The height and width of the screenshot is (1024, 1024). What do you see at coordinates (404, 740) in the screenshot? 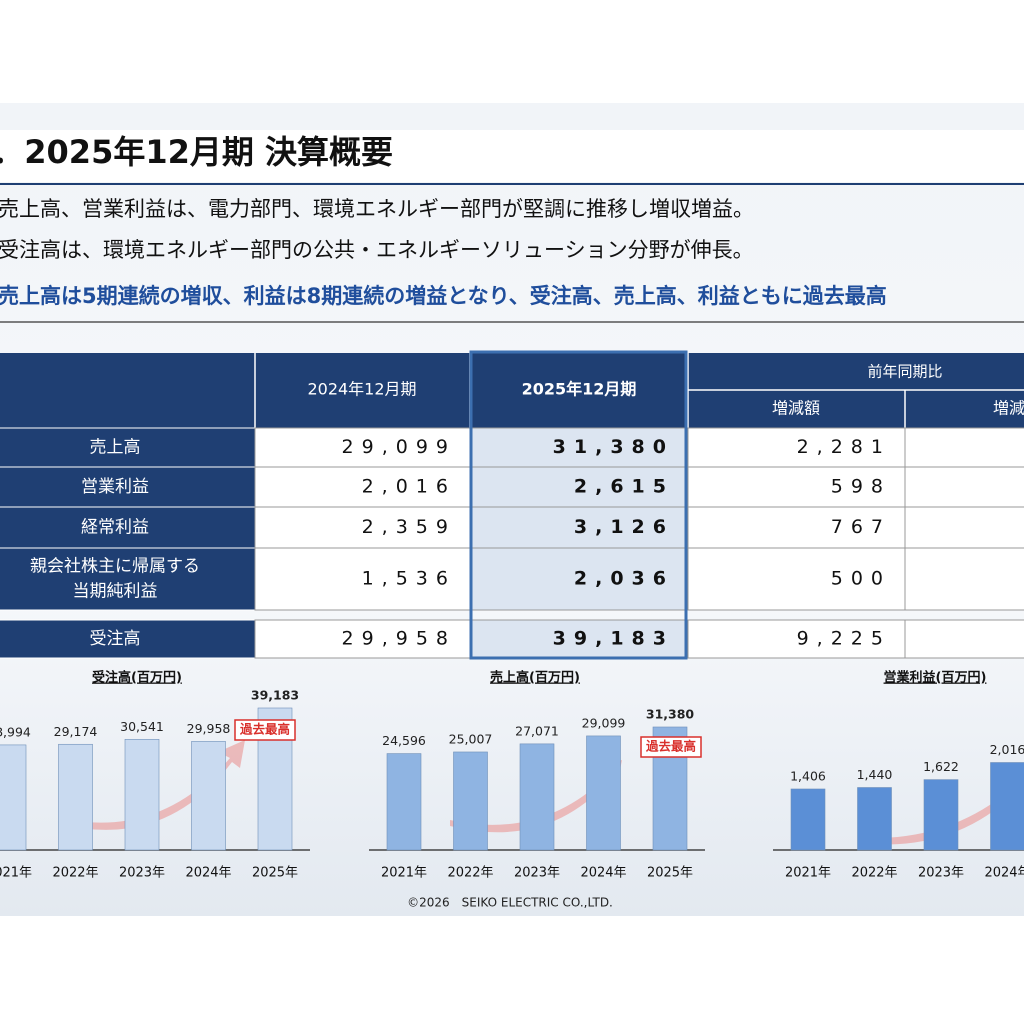
I see `value-label: 24,596` at bounding box center [404, 740].